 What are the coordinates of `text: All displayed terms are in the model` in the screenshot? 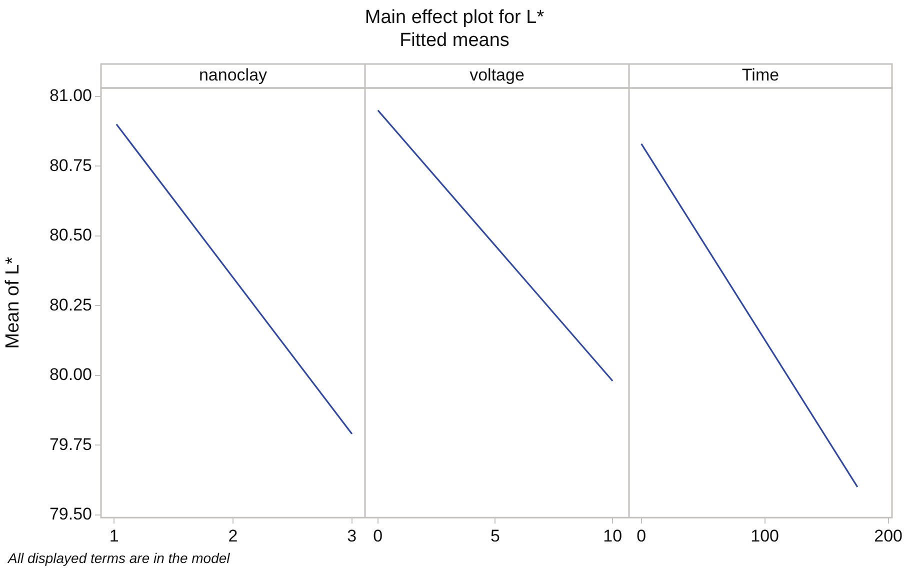 It's located at (119, 558).